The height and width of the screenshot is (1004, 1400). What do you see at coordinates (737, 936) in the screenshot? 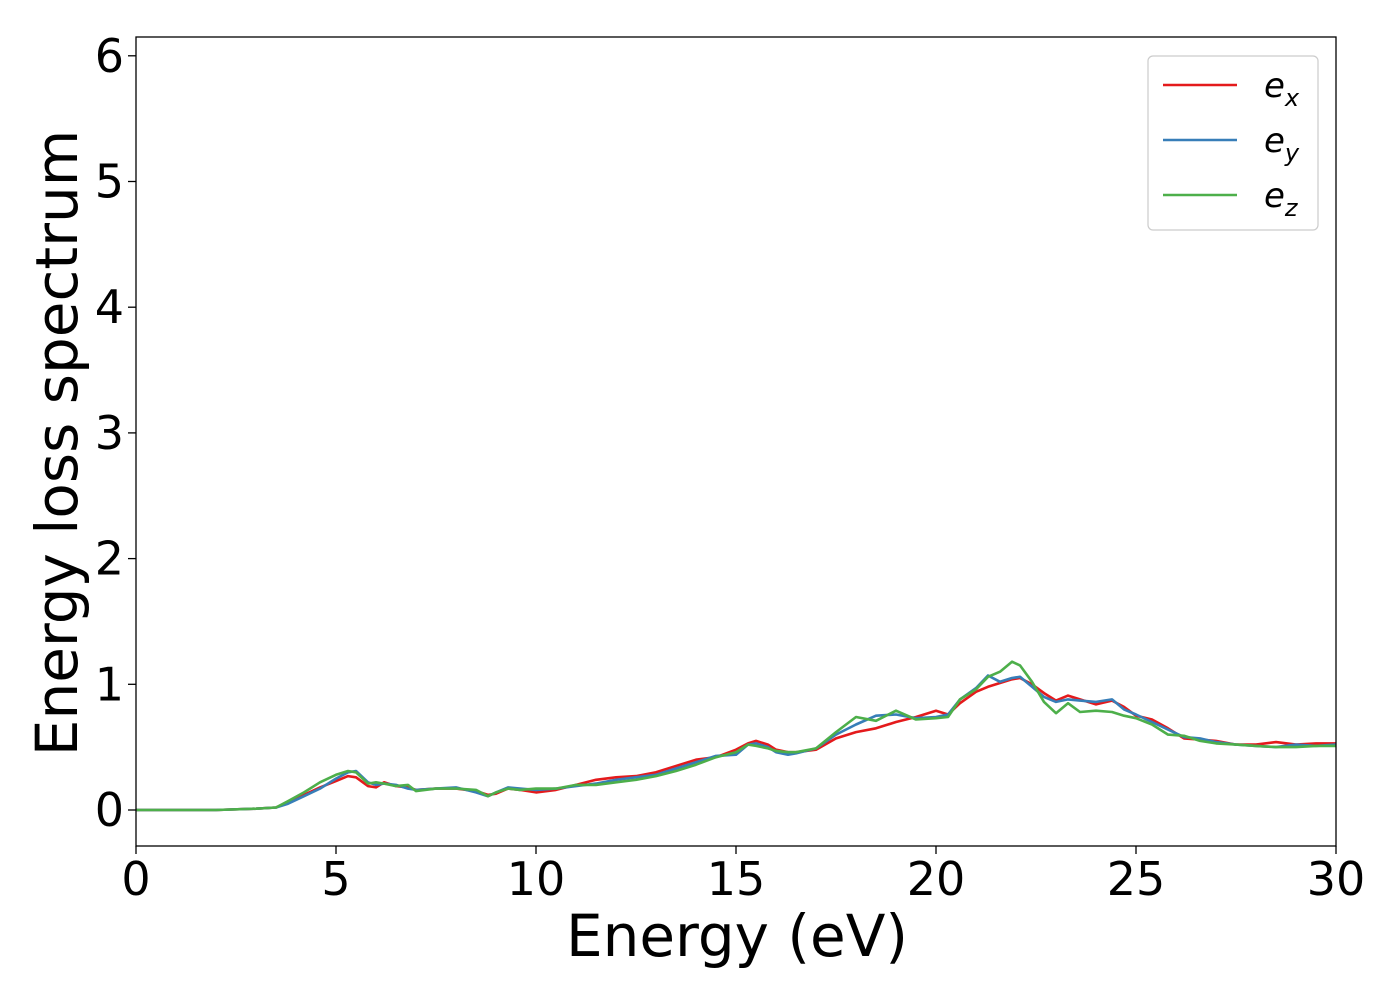
I see `x-axis-label: Energy (eV)` at bounding box center [737, 936].